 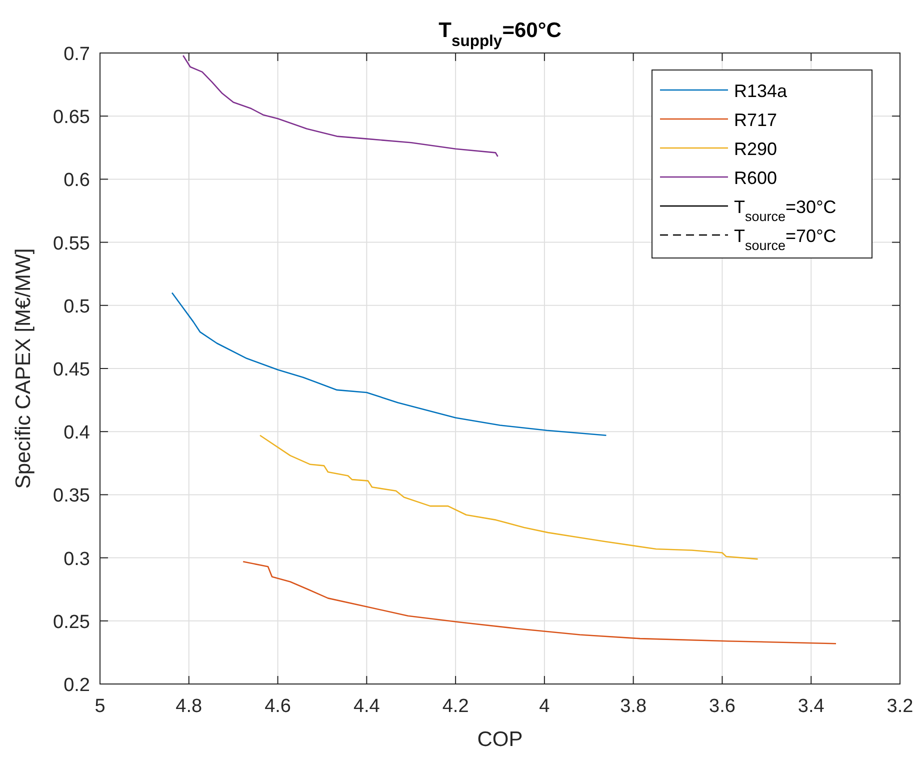 I want to click on y-tick-label: 0.6, so click(x=77, y=181).